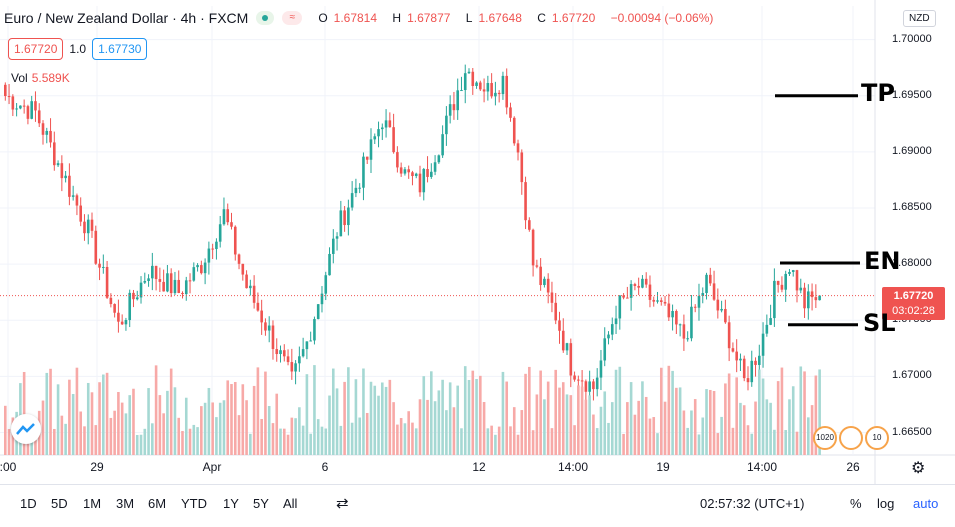 The height and width of the screenshot is (527, 955). What do you see at coordinates (36, 49) in the screenshot?
I see `sell-button: 1.67720` at bounding box center [36, 49].